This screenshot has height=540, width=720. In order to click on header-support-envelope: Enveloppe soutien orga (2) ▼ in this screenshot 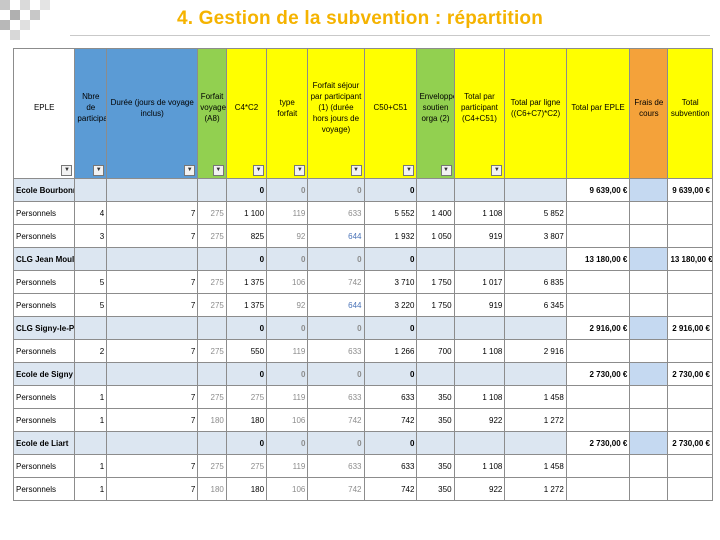, I will do `click(435, 113)`.